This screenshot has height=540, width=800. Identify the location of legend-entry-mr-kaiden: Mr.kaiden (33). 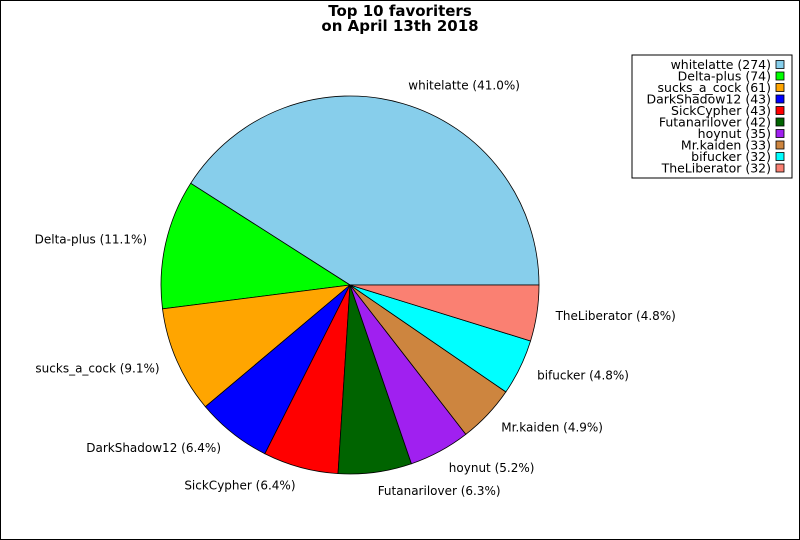
(726, 145).